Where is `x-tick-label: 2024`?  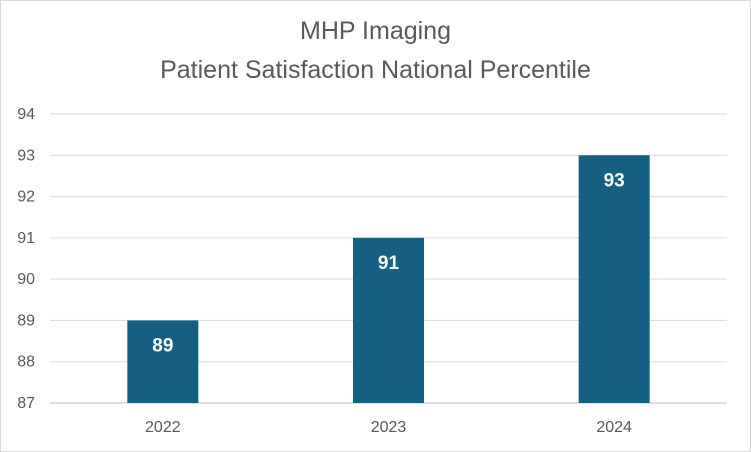
x-tick-label: 2024 is located at coordinates (614, 427).